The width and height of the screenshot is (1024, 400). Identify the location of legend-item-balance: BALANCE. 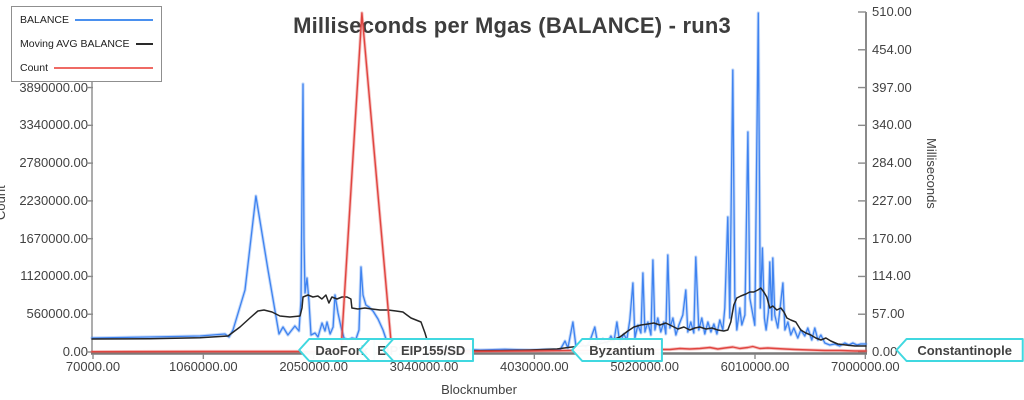
(86, 20).